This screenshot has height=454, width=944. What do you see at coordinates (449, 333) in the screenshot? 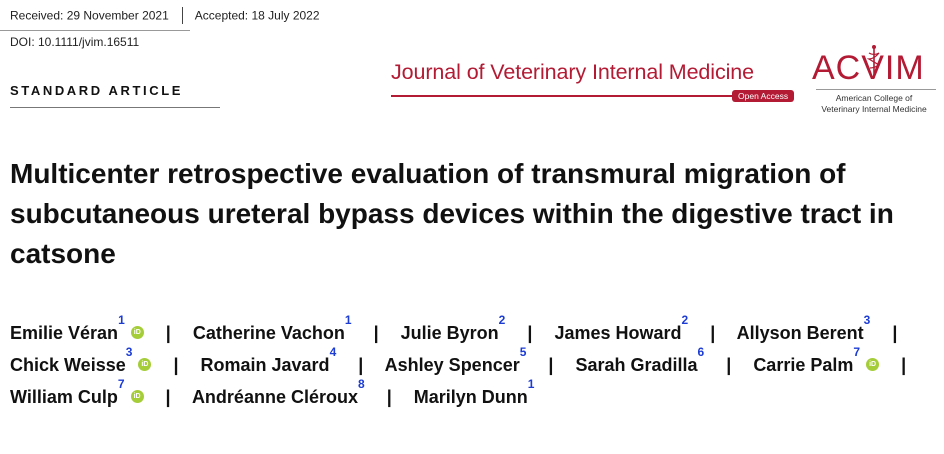
I see `author-name: Julie Byron` at bounding box center [449, 333].